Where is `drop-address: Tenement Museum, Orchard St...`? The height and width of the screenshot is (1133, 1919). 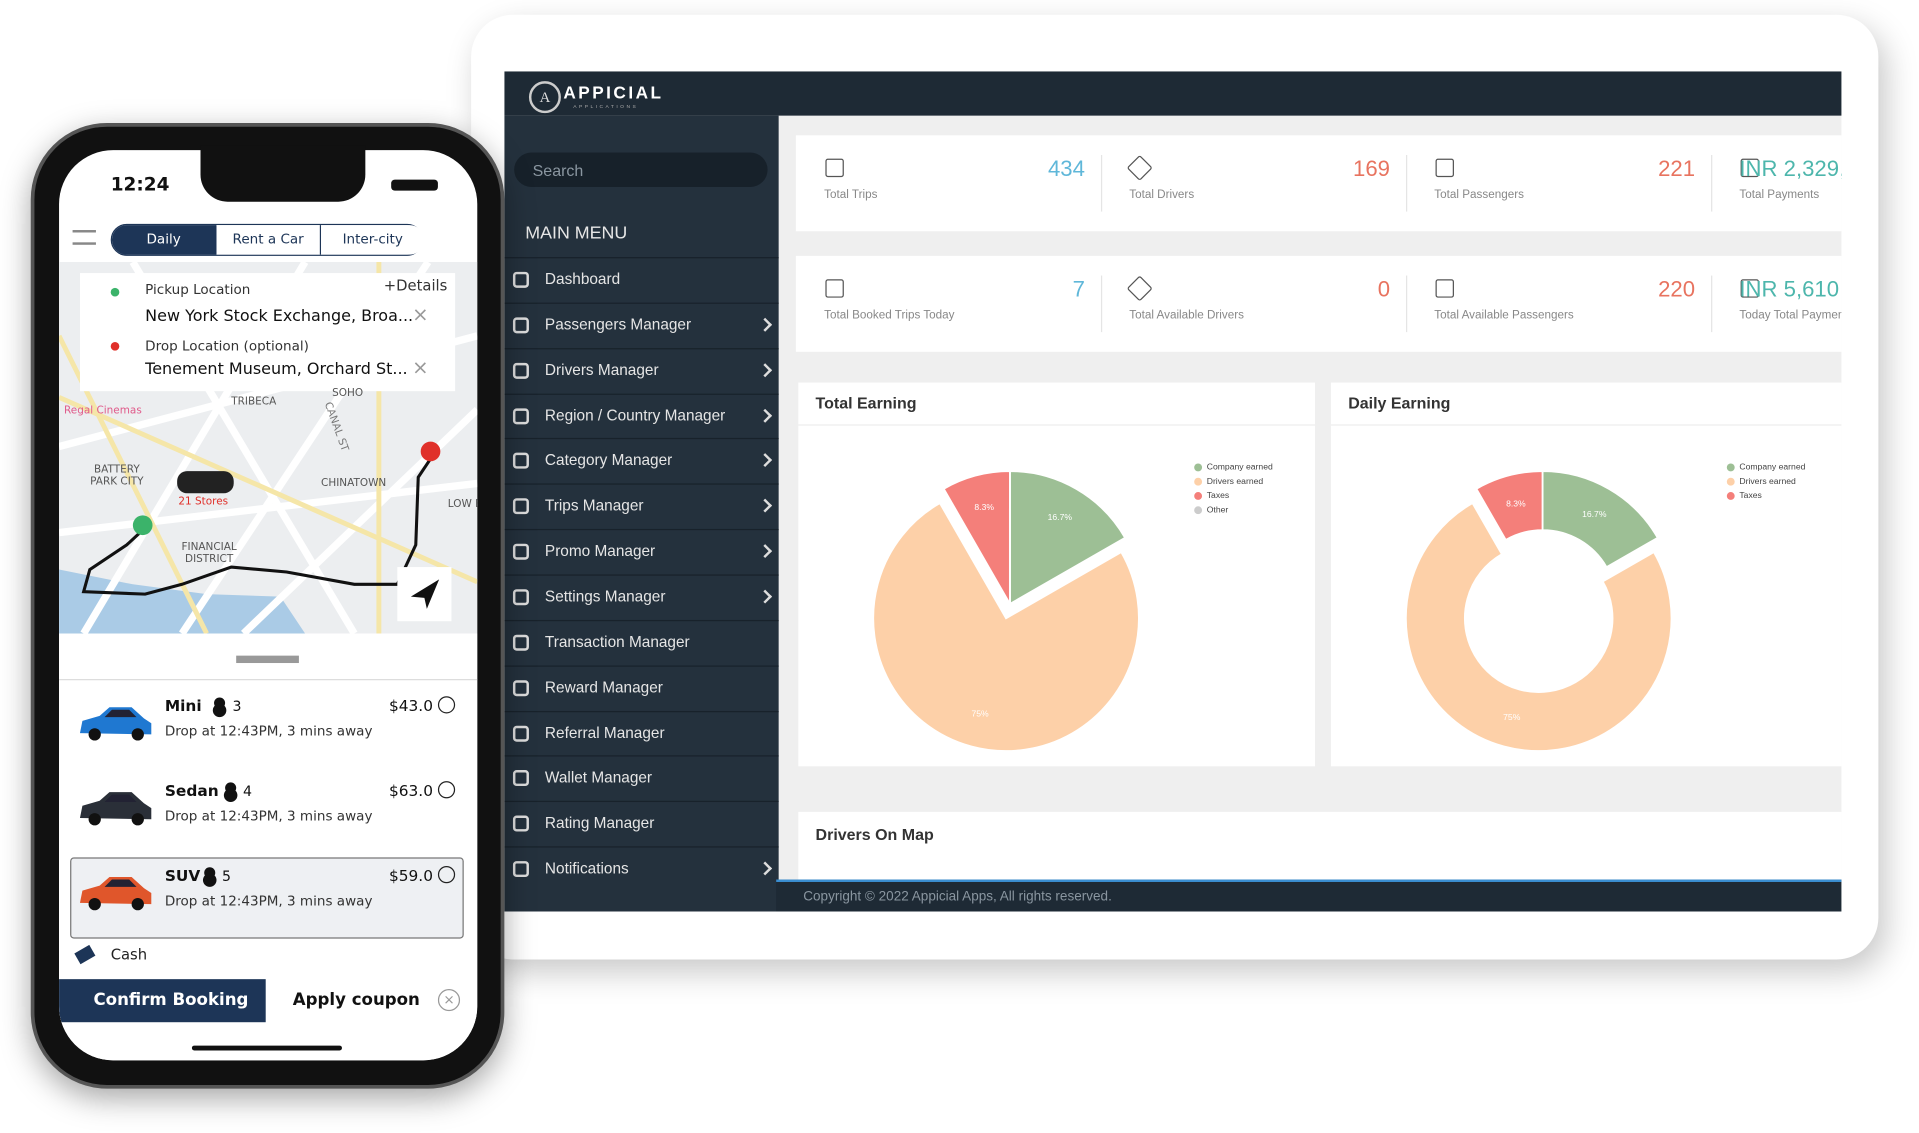
drop-address: Tenement Museum, Orchard St... is located at coordinates (276, 369).